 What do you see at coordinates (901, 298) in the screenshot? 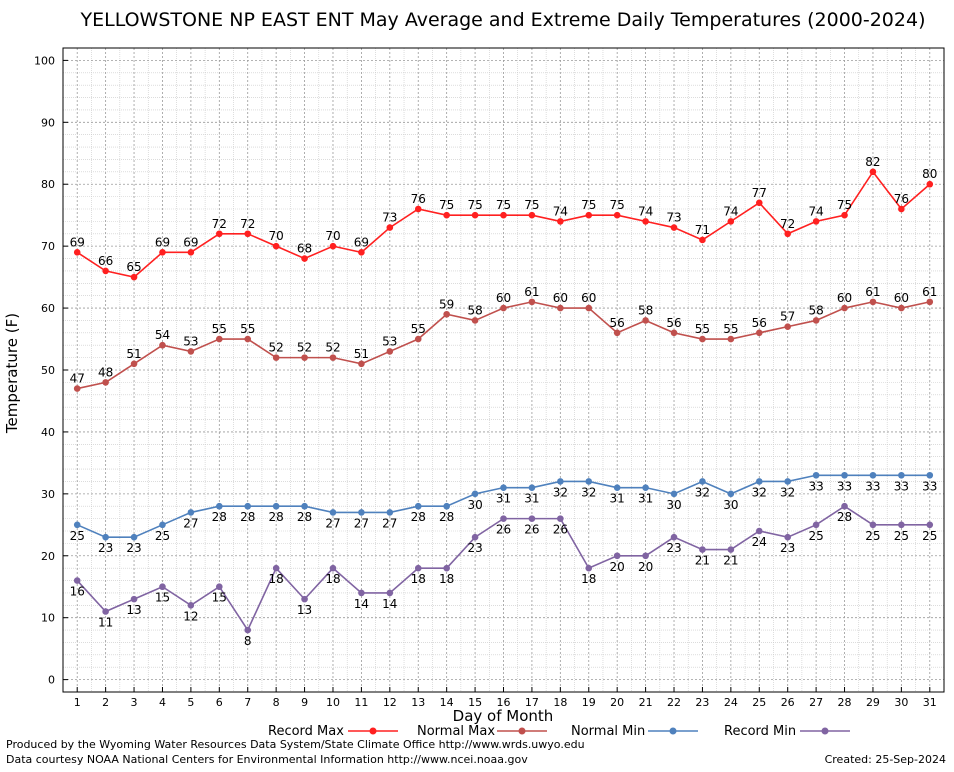
I see `data-label-normal-max: 60` at bounding box center [901, 298].